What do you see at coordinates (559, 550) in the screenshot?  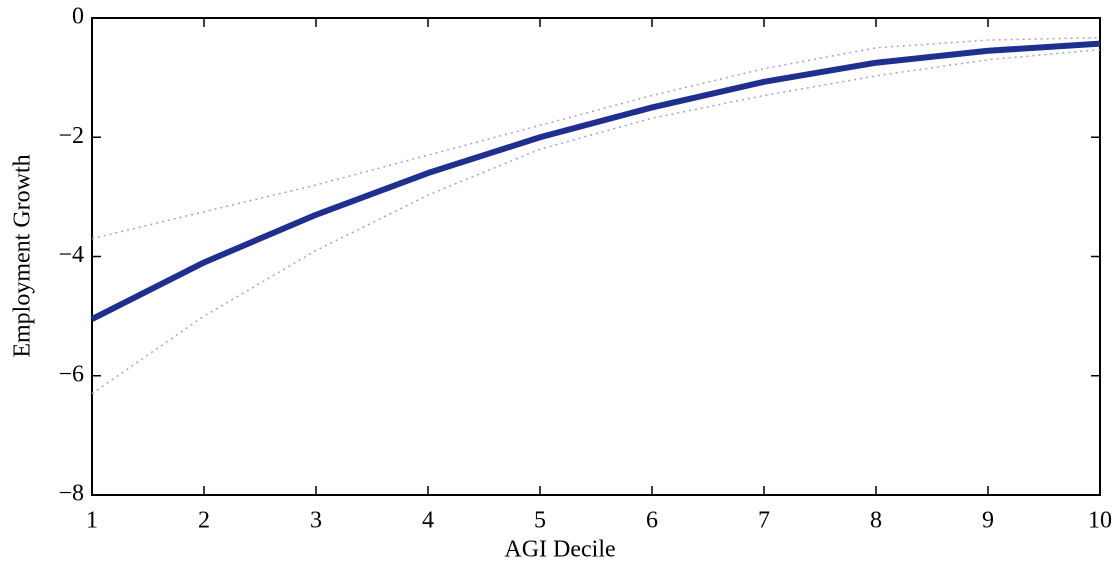 I see `x-axis-label: AGI Decile` at bounding box center [559, 550].